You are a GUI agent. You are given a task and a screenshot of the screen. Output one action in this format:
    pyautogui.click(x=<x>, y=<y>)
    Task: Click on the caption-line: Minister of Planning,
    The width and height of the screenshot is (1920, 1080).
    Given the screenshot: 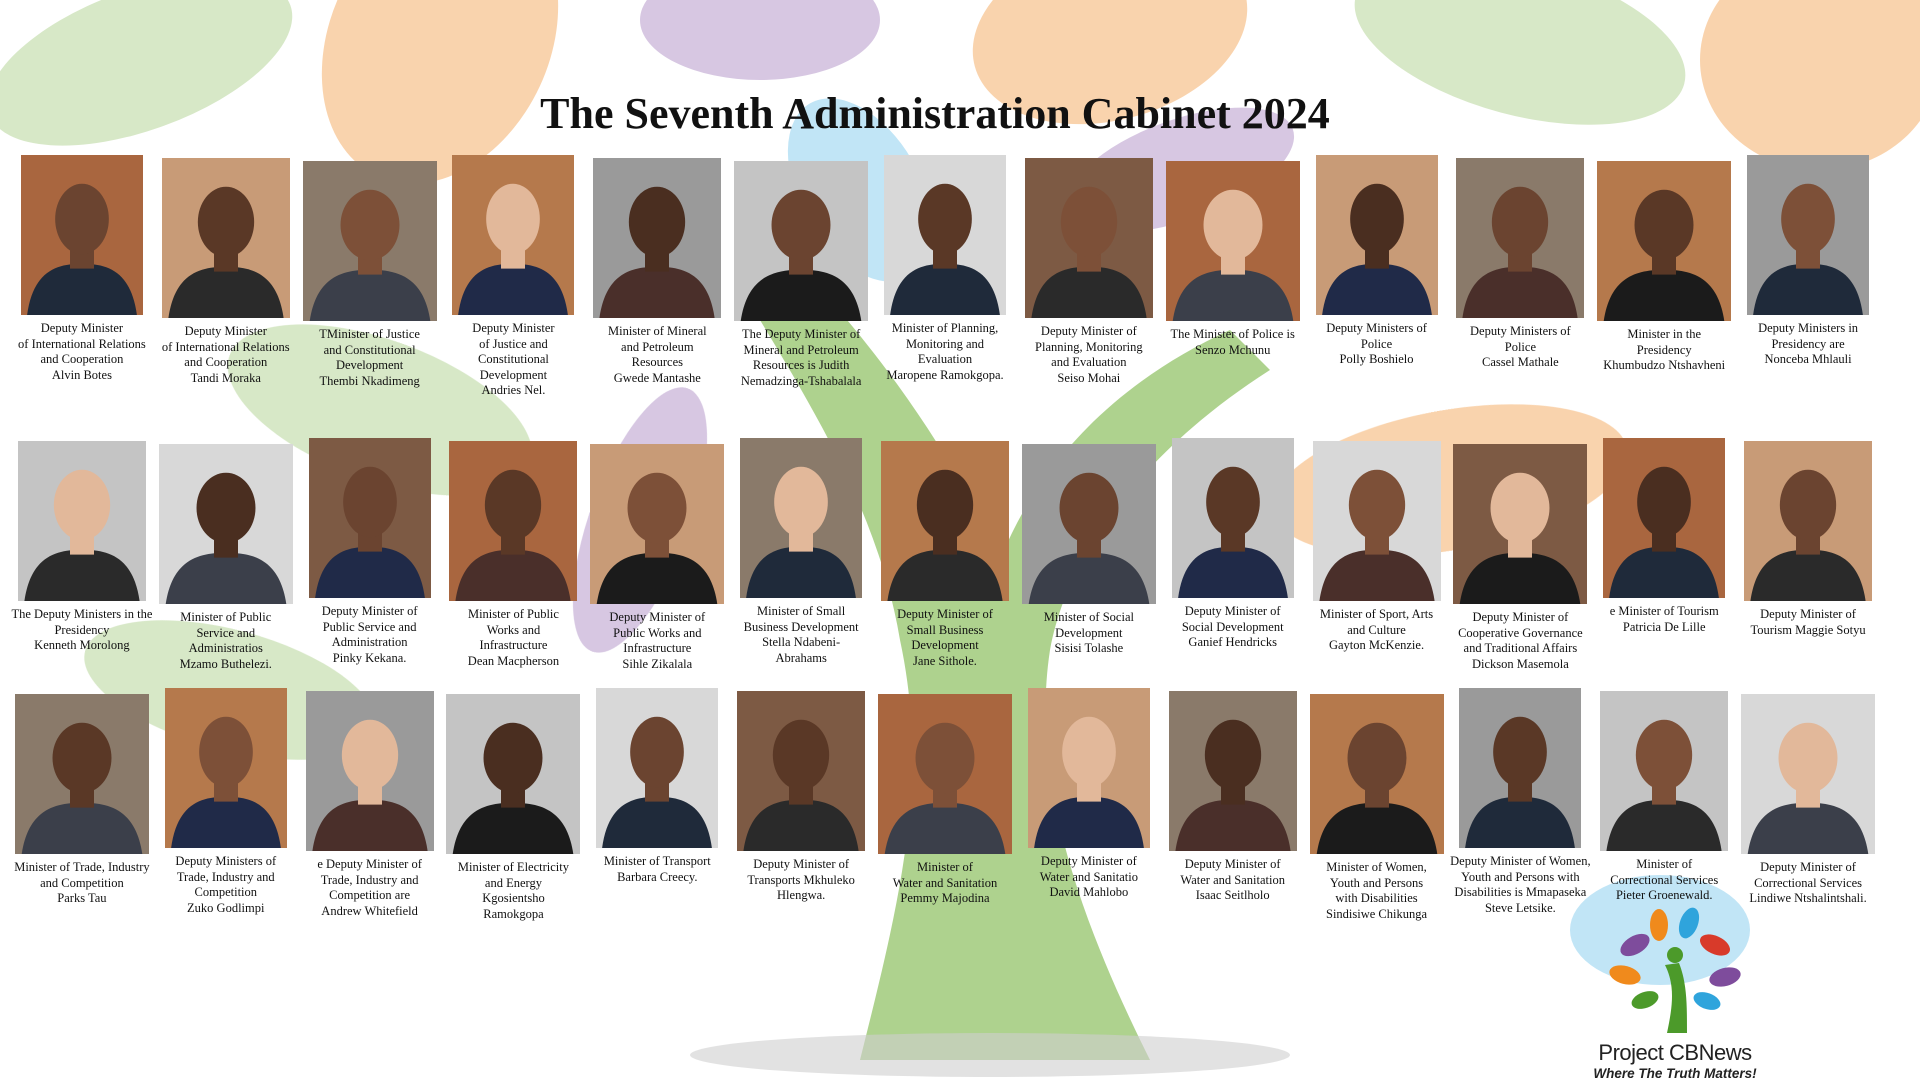 What is the action you would take?
    pyautogui.click(x=945, y=328)
    